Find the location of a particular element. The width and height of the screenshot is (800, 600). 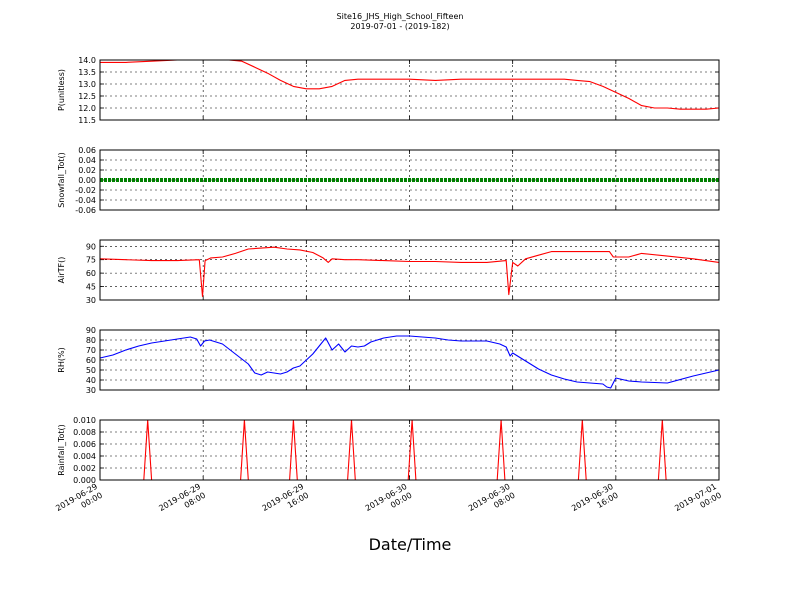

x-tick-label: 2019-07-0100:00 is located at coordinates (698, 502).